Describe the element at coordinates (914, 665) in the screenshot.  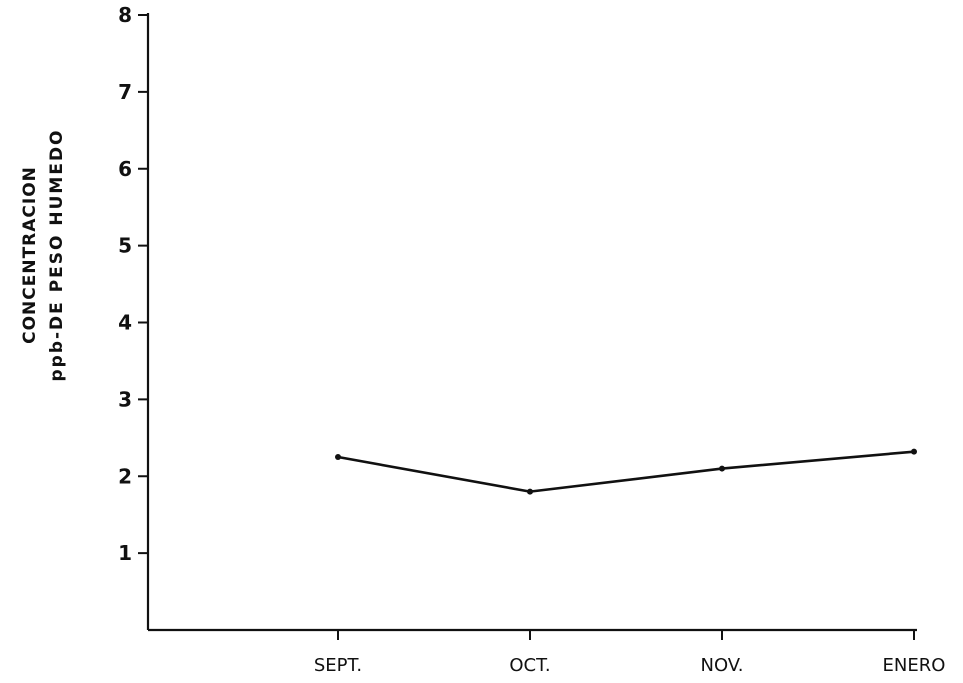
I see `x-tick-label: ENERO` at that location.